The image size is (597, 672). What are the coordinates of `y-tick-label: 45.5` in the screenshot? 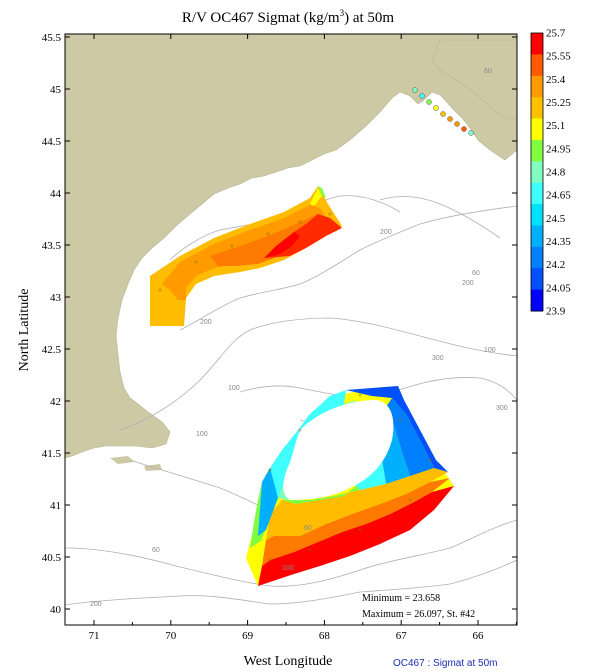 It's located at (52, 38).